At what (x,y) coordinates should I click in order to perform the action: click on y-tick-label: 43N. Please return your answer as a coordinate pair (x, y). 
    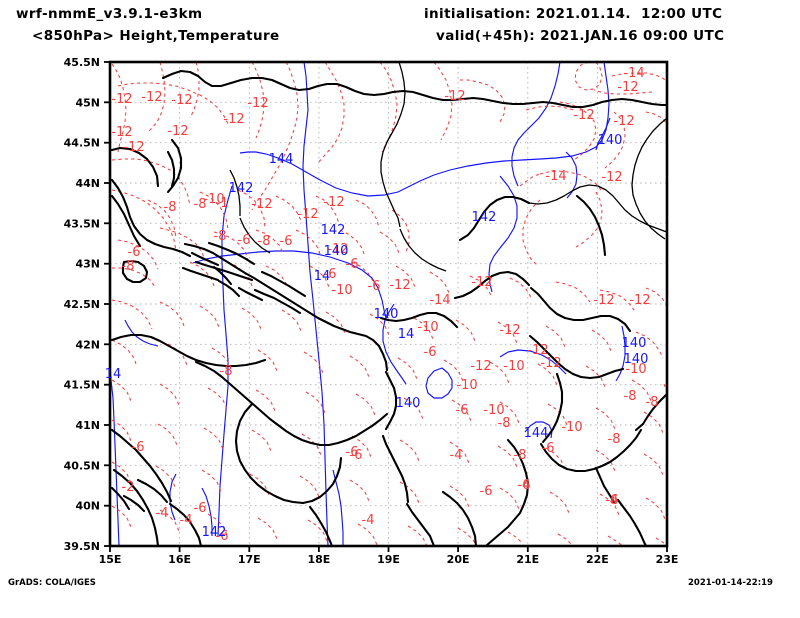
    Looking at the image, I should click on (87, 264).